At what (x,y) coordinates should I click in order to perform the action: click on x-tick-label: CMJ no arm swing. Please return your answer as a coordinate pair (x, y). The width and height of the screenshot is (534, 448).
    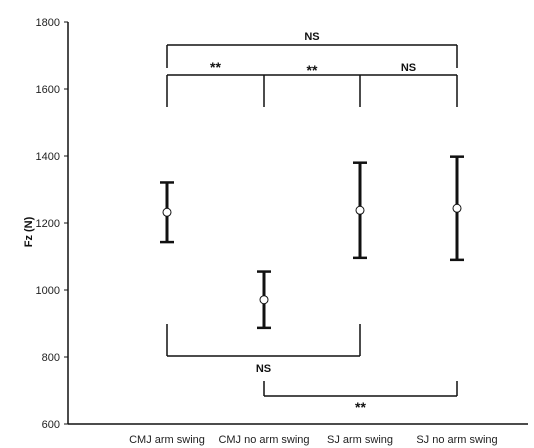
    Looking at the image, I should click on (263, 440).